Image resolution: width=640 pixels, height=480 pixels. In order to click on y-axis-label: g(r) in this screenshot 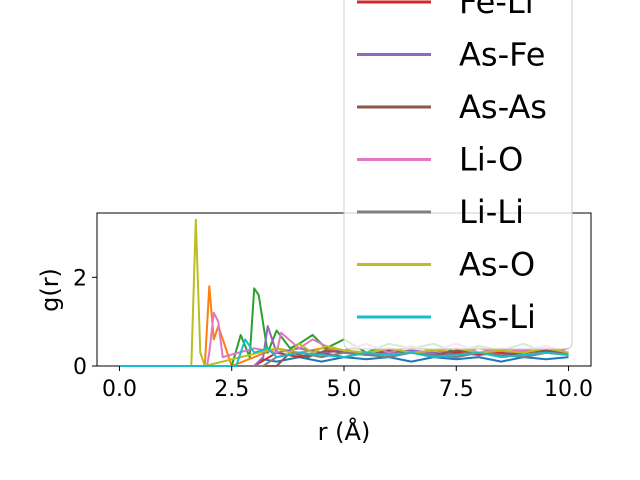, I will do `click(50, 290)`.